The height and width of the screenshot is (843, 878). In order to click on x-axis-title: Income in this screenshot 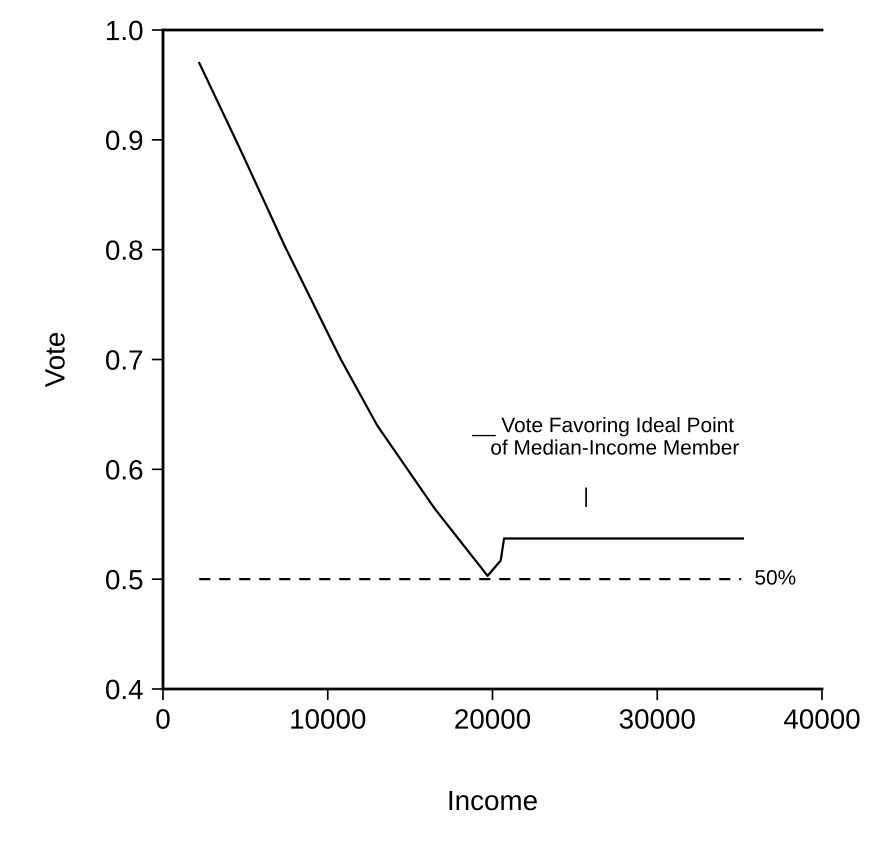, I will do `click(493, 800)`.